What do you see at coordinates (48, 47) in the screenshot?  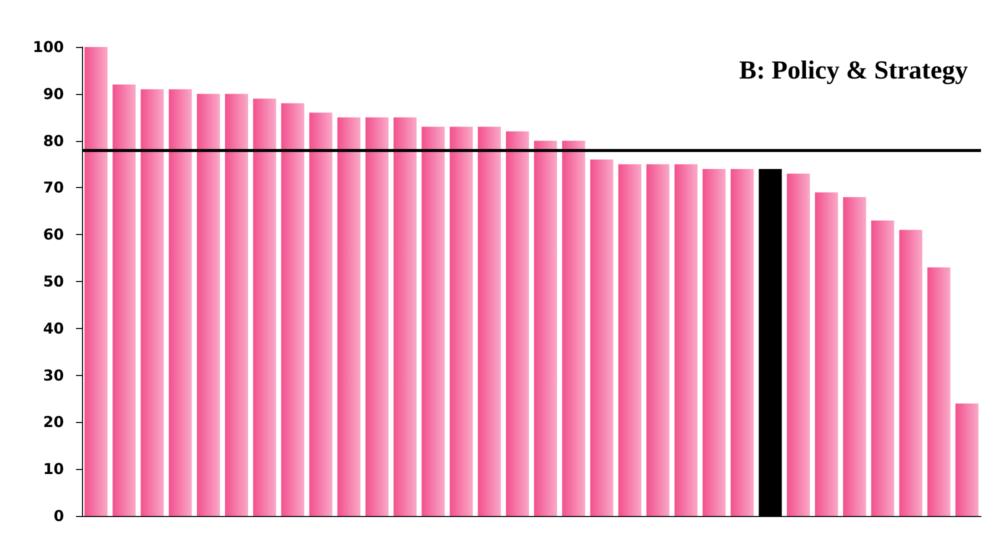 I see `y-tick-label: 100` at bounding box center [48, 47].